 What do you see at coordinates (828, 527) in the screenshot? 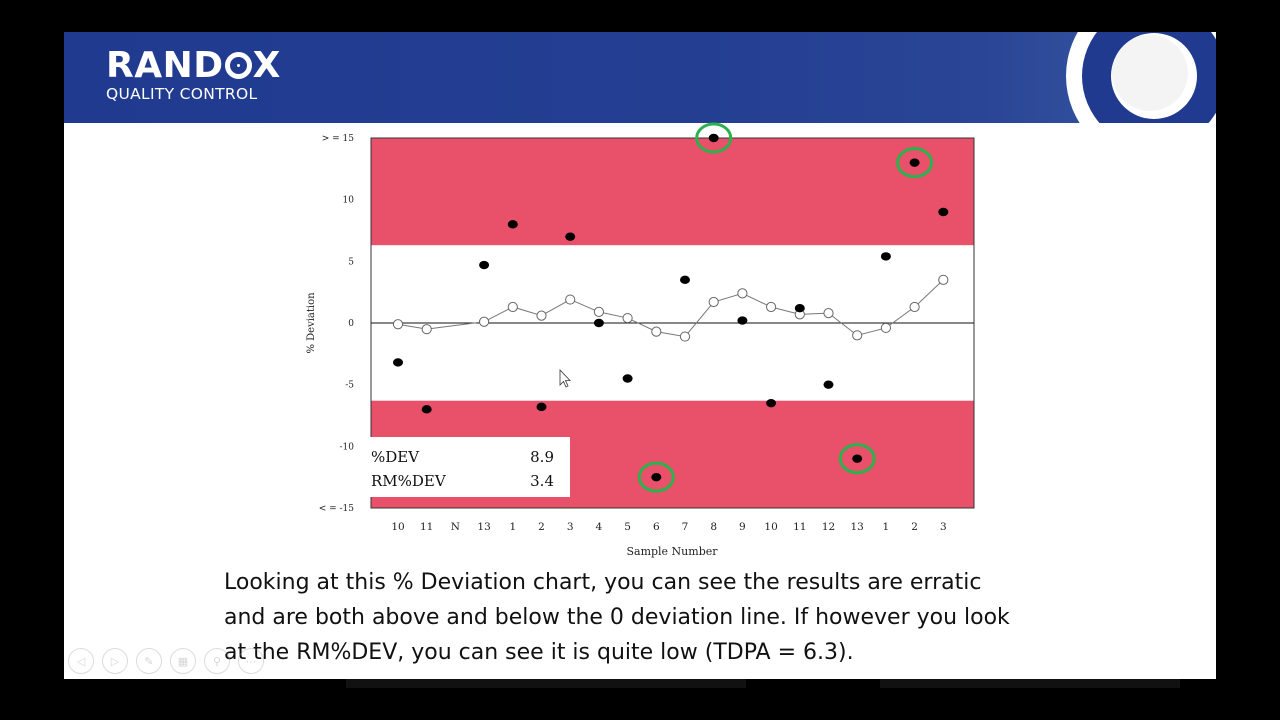
I see `x-tick-label: 12` at bounding box center [828, 527].